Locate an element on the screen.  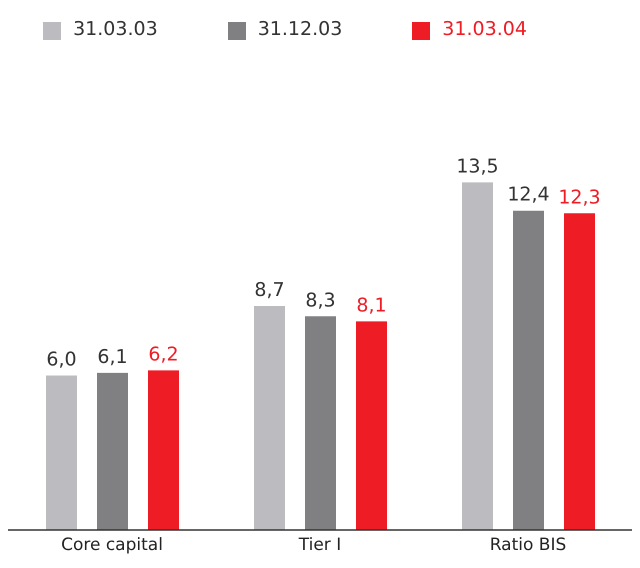
x-tick-label: Ratio BIS is located at coordinates (528, 545).